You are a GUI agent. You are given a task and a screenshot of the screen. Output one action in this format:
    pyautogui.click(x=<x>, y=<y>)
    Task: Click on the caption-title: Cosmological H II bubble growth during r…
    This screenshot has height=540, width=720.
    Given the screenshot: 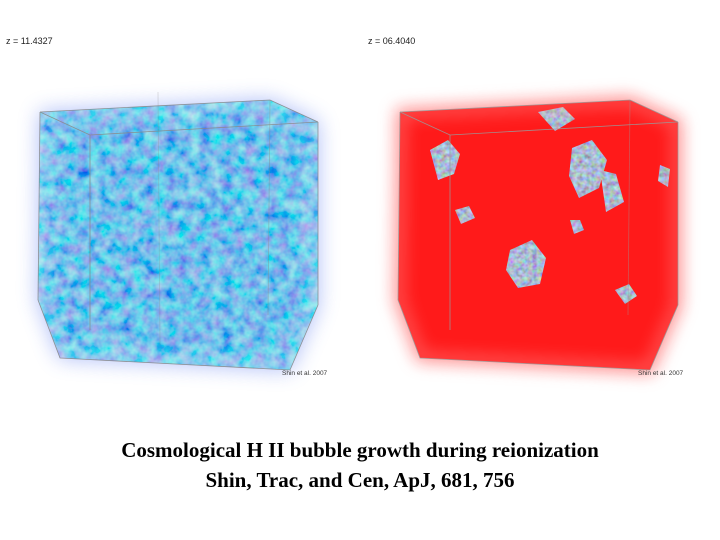 What is the action you would take?
    pyautogui.click(x=360, y=450)
    